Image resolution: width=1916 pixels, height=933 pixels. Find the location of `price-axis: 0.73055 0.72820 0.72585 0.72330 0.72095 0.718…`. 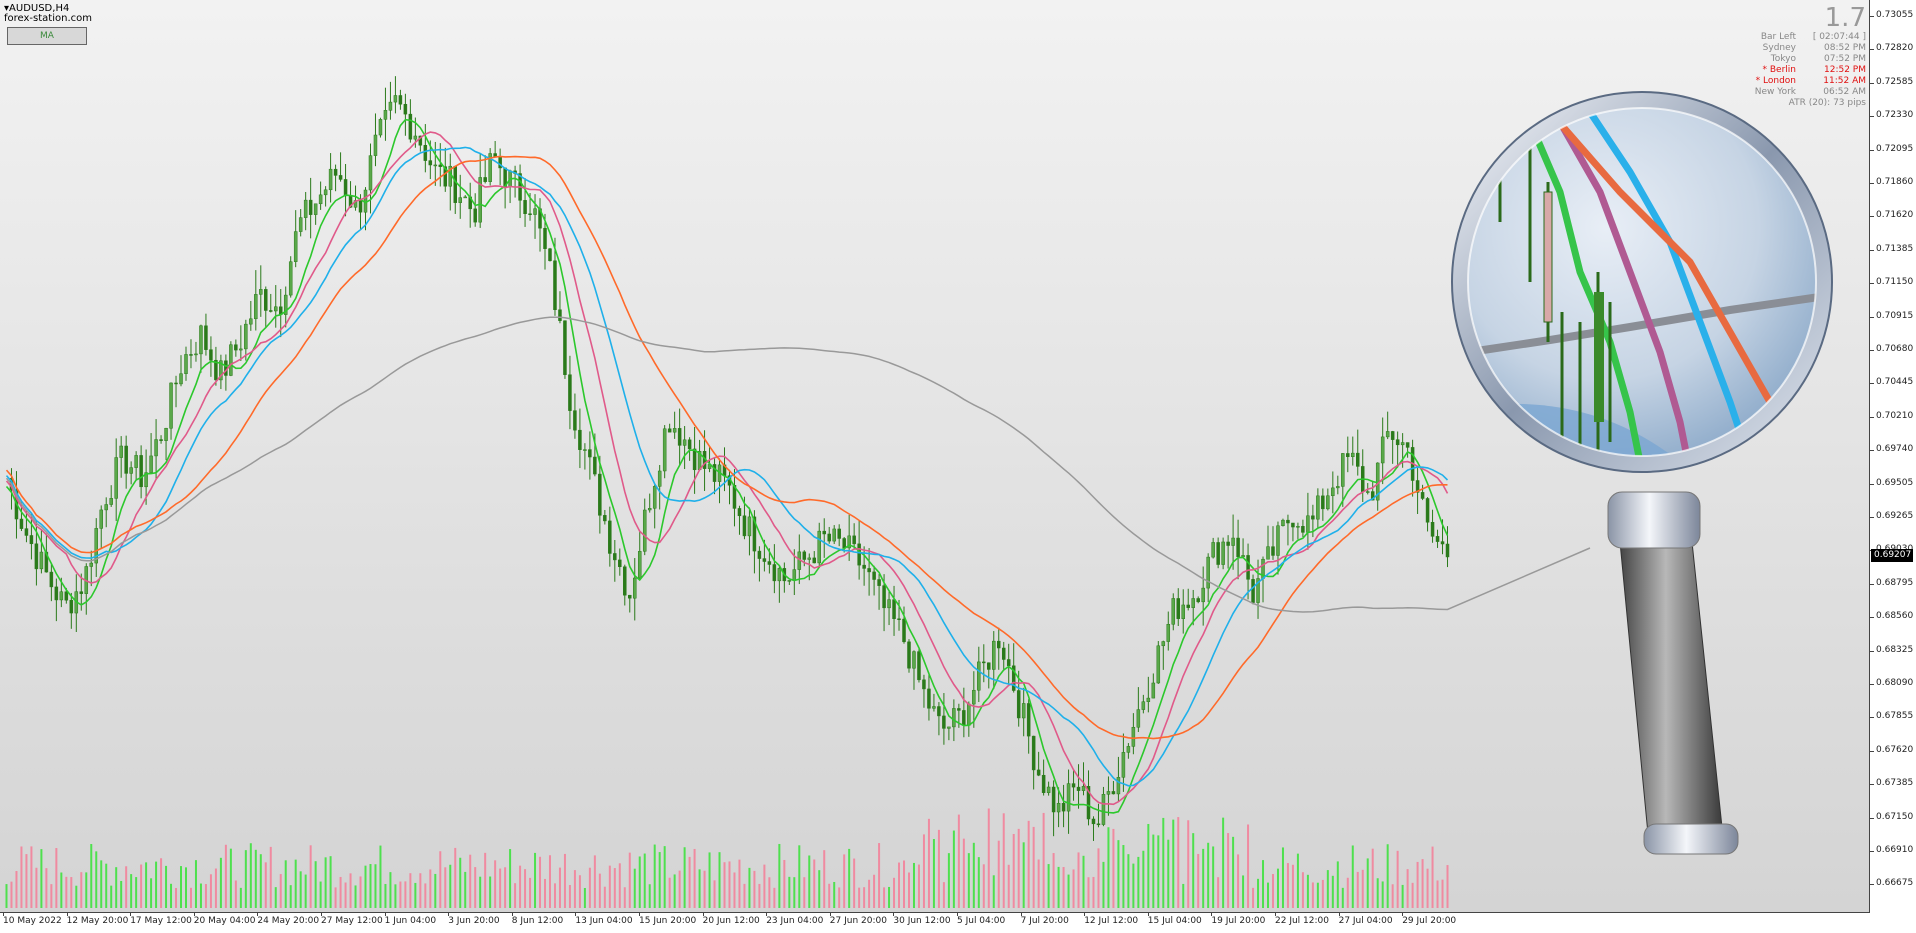

price-axis: 0.73055 0.72820 0.72585 0.72330 0.72095 0.718… is located at coordinates (1893, 466).